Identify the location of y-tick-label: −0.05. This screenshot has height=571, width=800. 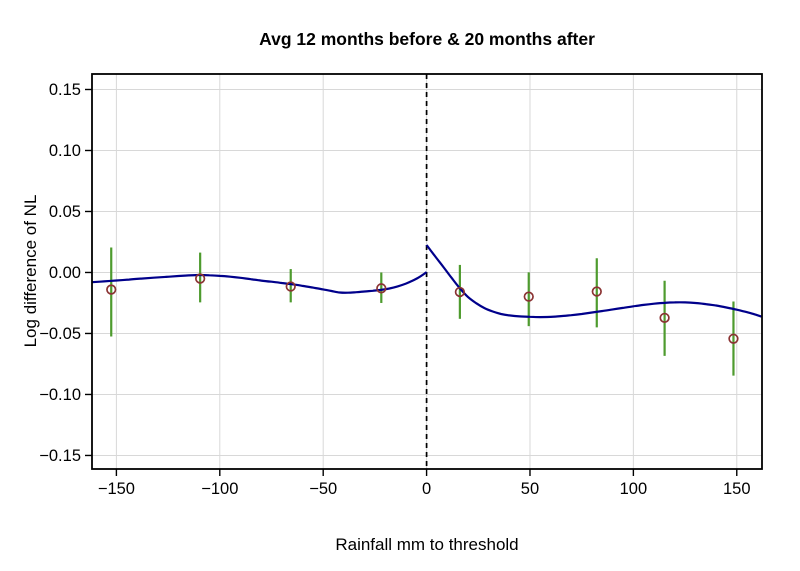
(60, 334).